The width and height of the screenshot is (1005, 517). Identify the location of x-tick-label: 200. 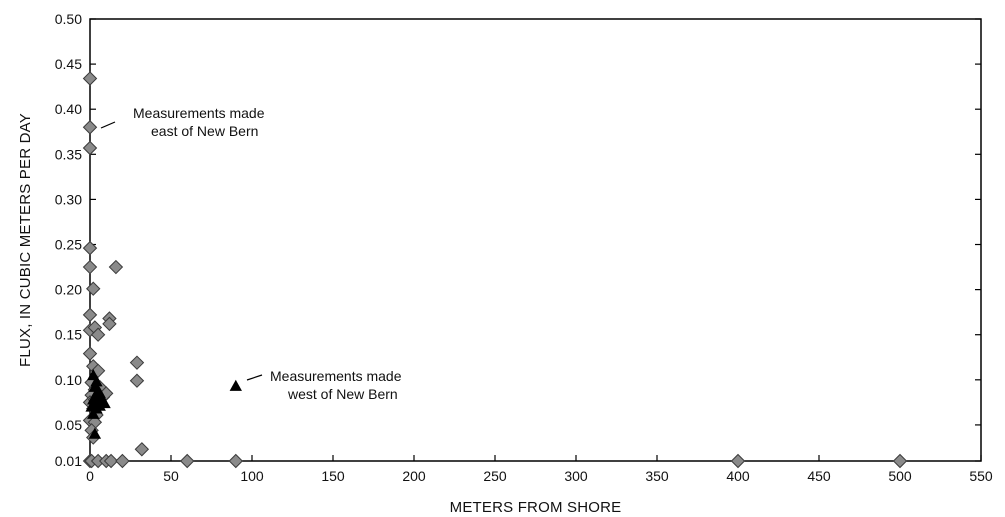
(414, 476).